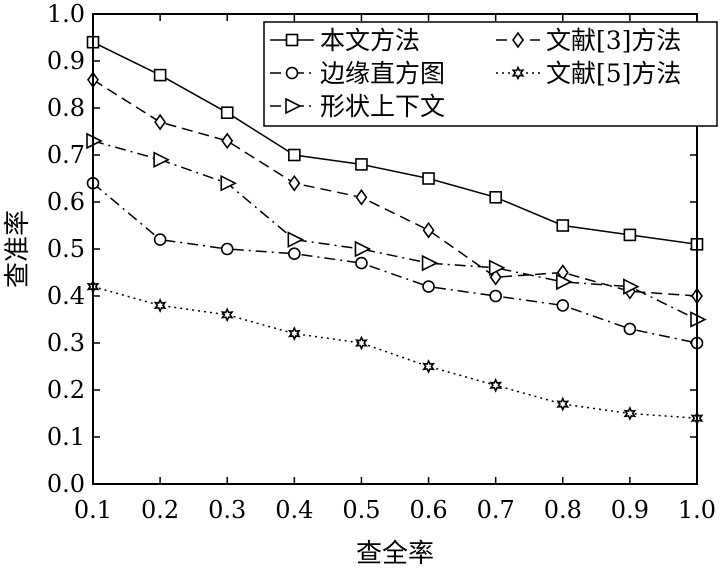  I want to click on legend-label: 形状上下文, so click(382, 106).